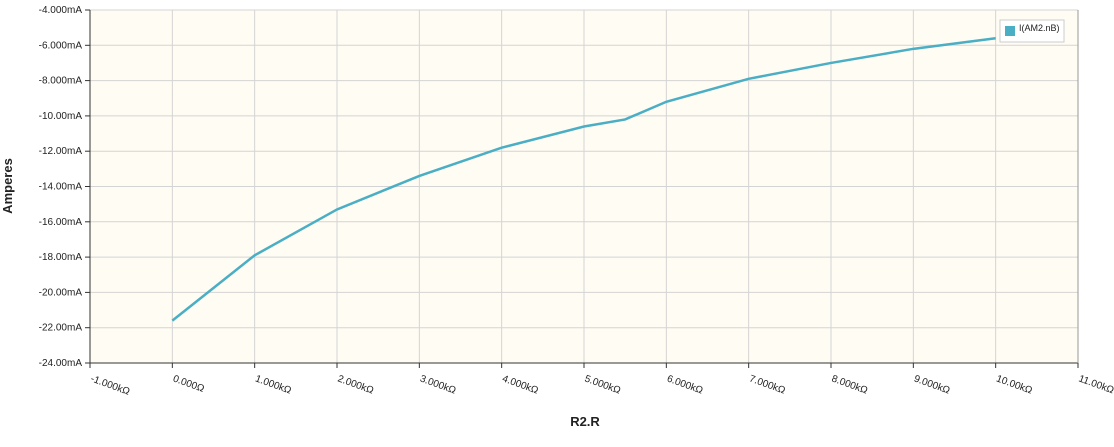 This screenshot has width=1114, height=447. I want to click on x-tick-label: 10.00kΩ, so click(1014, 384).